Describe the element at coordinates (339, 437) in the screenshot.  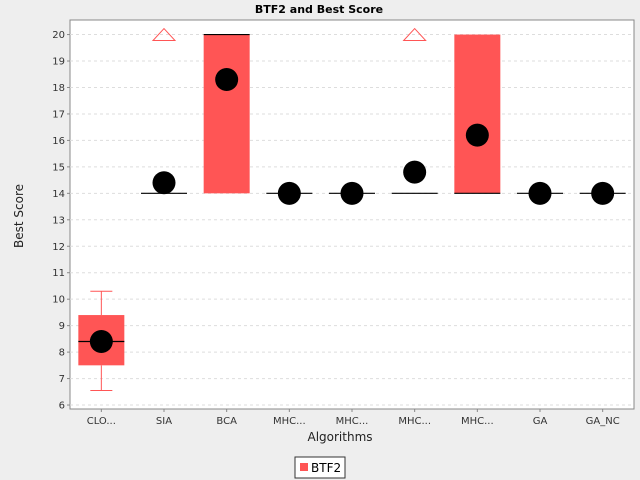
I see `x-axis-label: Algorithms` at that location.